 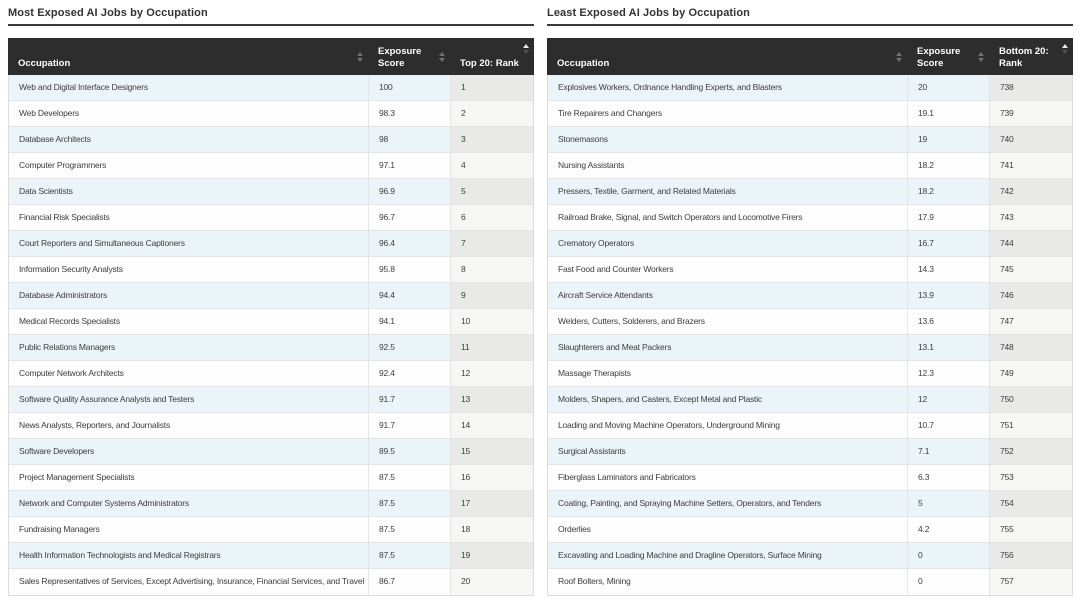 I want to click on occupation-cell: Computer Network Architects, so click(x=71, y=373).